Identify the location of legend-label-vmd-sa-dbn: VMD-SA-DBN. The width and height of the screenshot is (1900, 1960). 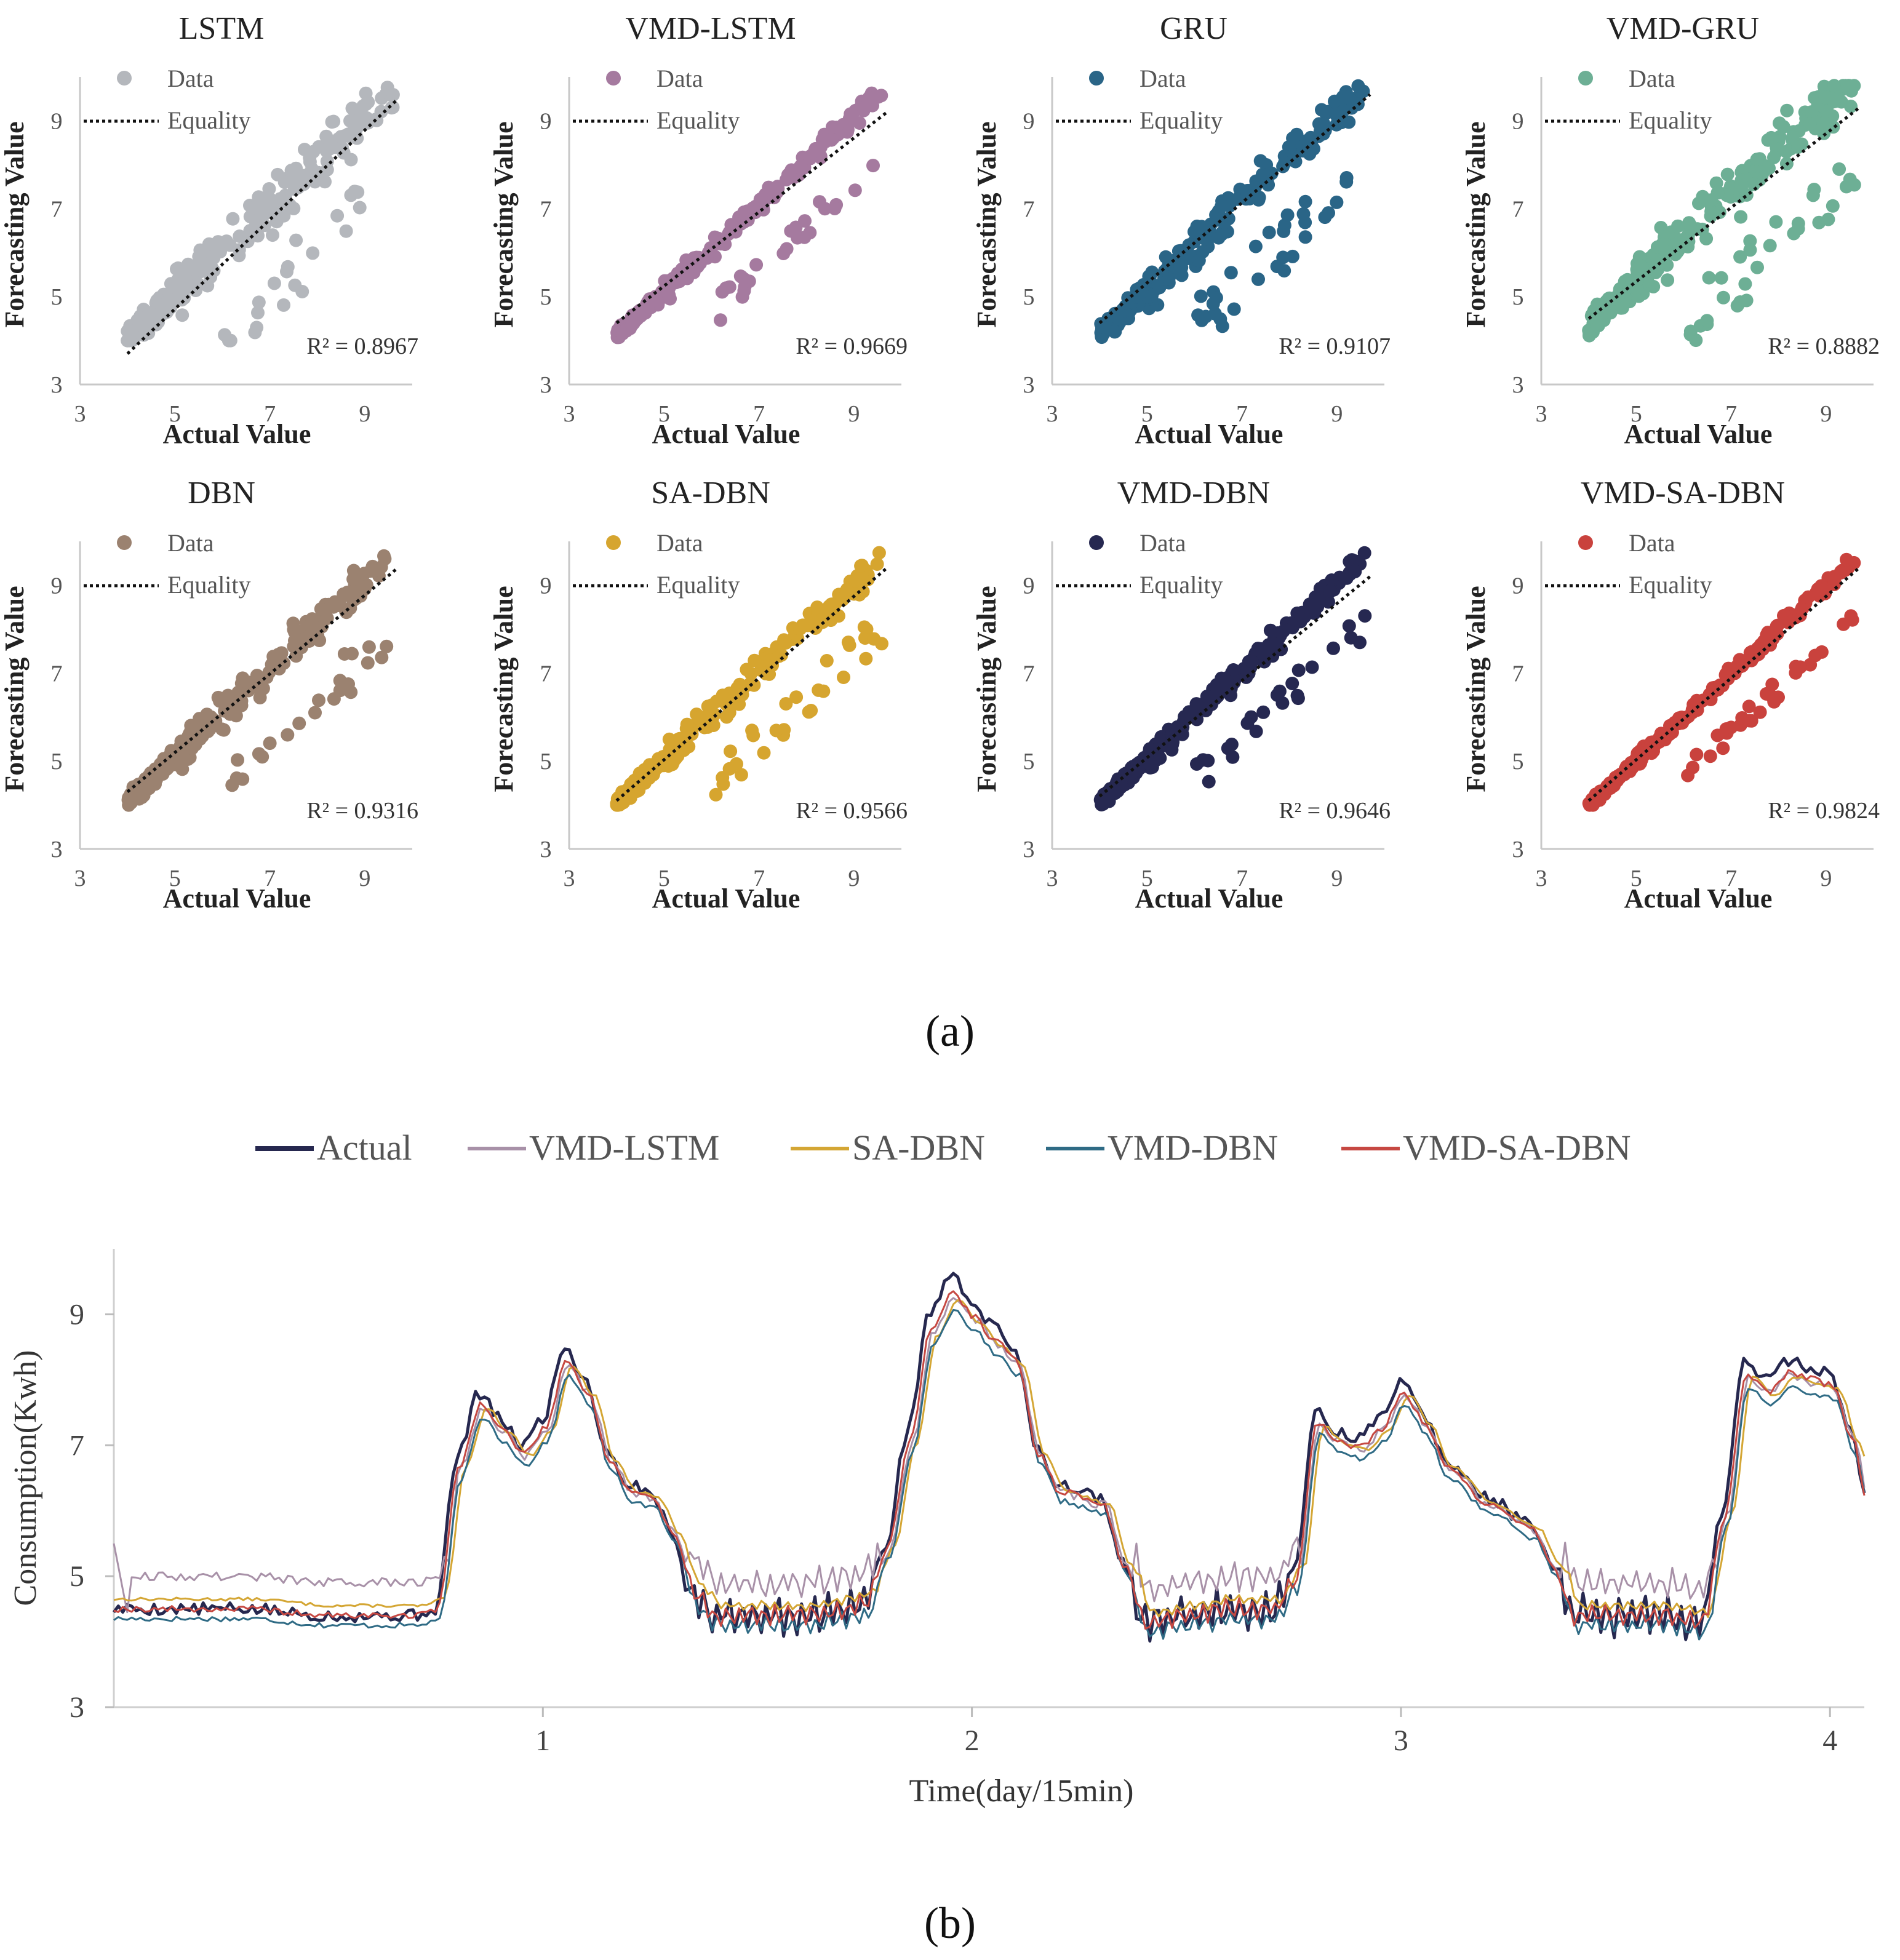
(1517, 1148).